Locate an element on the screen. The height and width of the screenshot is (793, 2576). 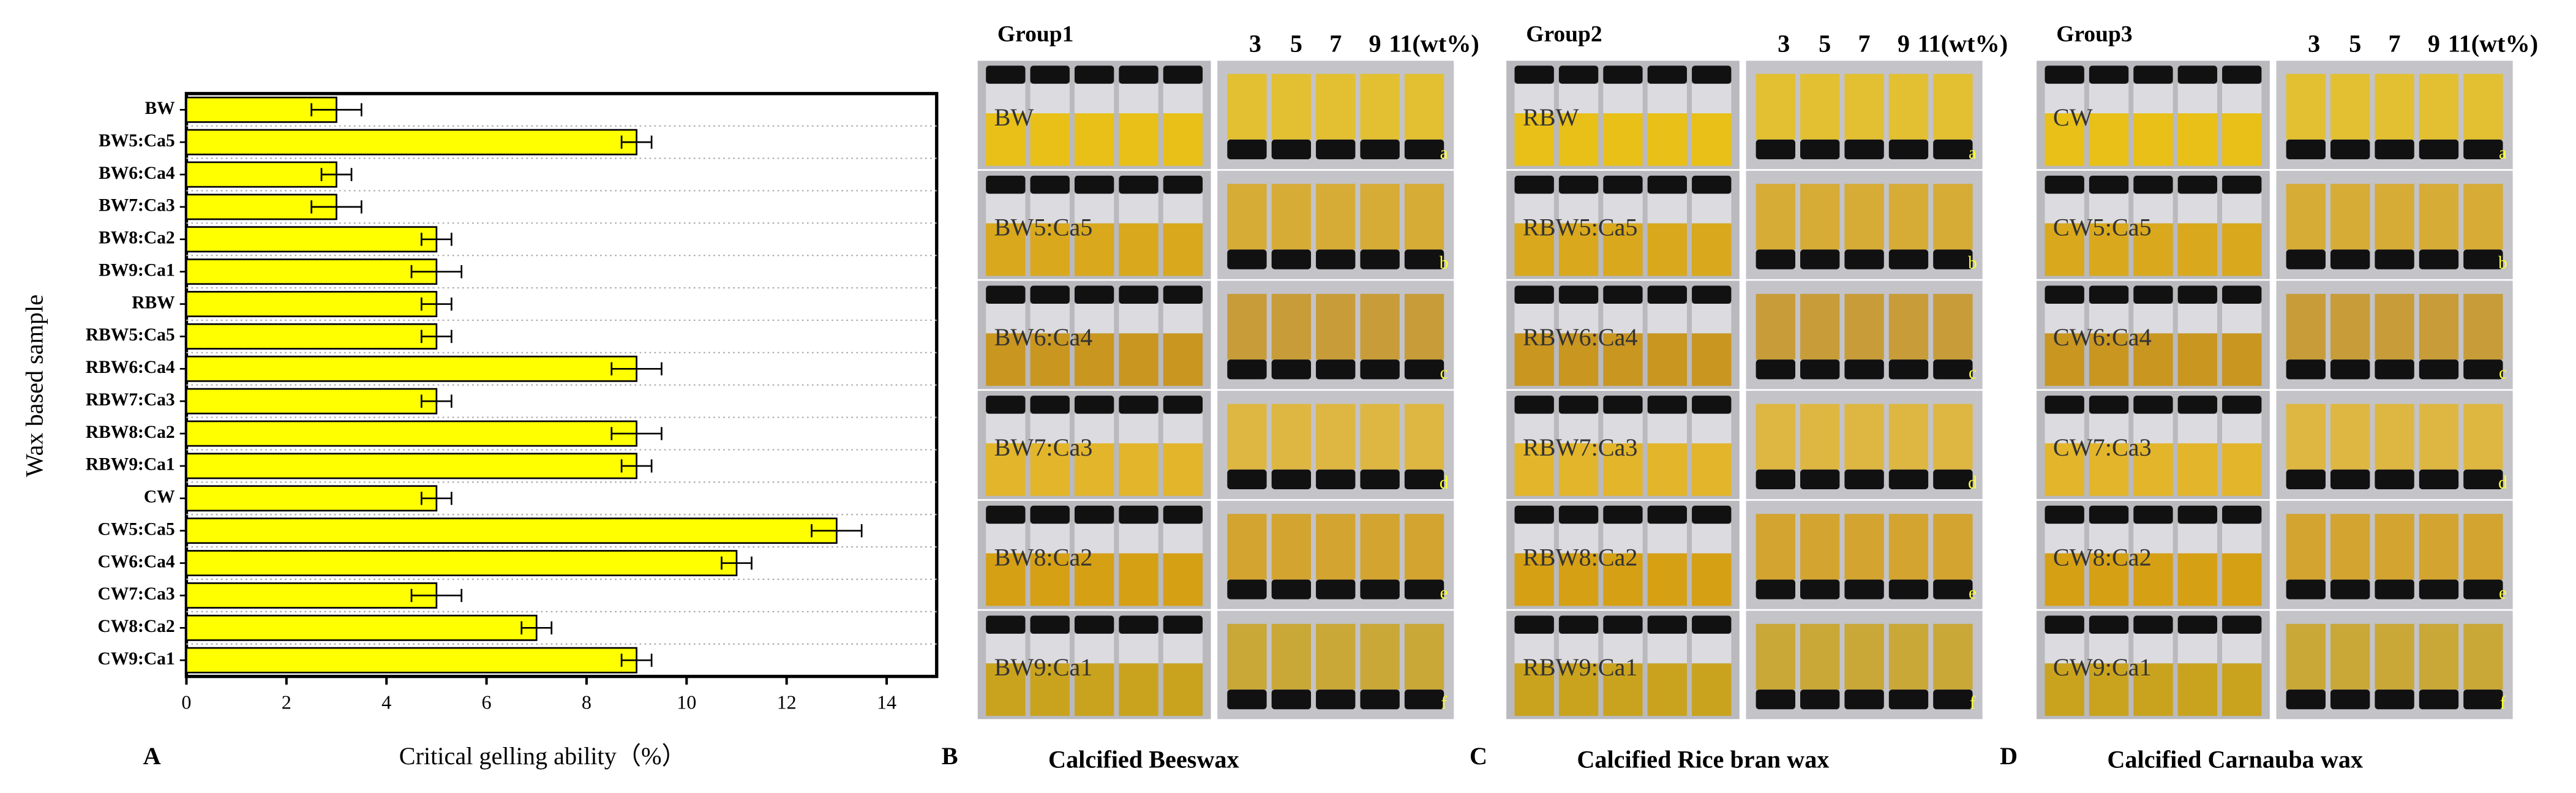
sample-label: CW9:Ca1 is located at coordinates (2102, 667).